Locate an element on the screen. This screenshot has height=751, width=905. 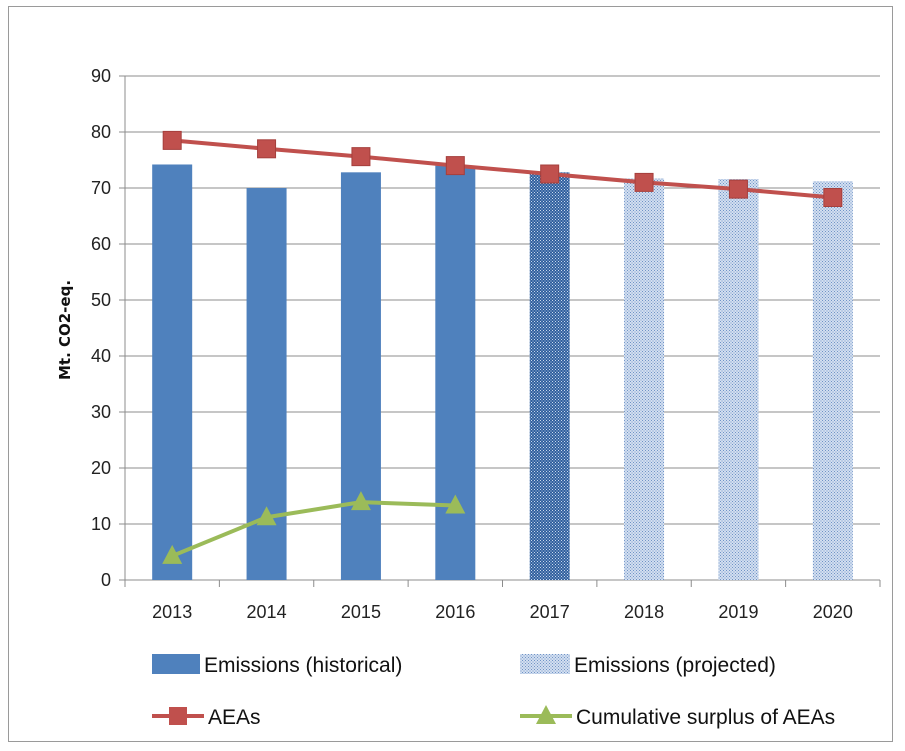
y-tick-label: 30 is located at coordinates (101, 412).